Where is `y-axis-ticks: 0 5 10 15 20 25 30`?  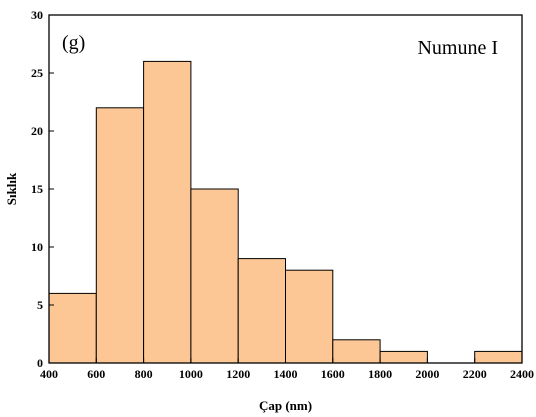 y-axis-ticks: 0 5 10 15 20 25 30 is located at coordinates (42, 189).